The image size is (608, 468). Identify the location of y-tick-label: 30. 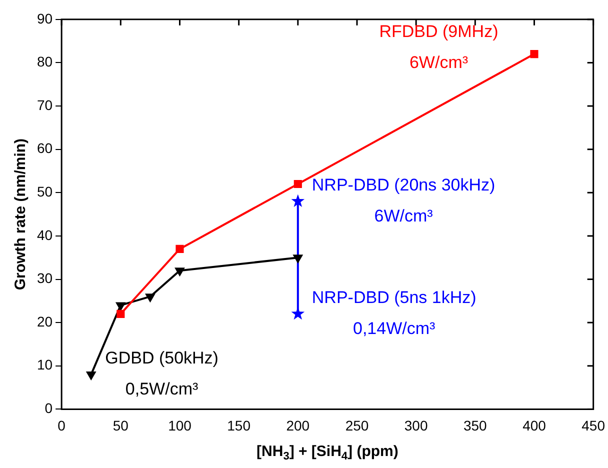
(44, 278).